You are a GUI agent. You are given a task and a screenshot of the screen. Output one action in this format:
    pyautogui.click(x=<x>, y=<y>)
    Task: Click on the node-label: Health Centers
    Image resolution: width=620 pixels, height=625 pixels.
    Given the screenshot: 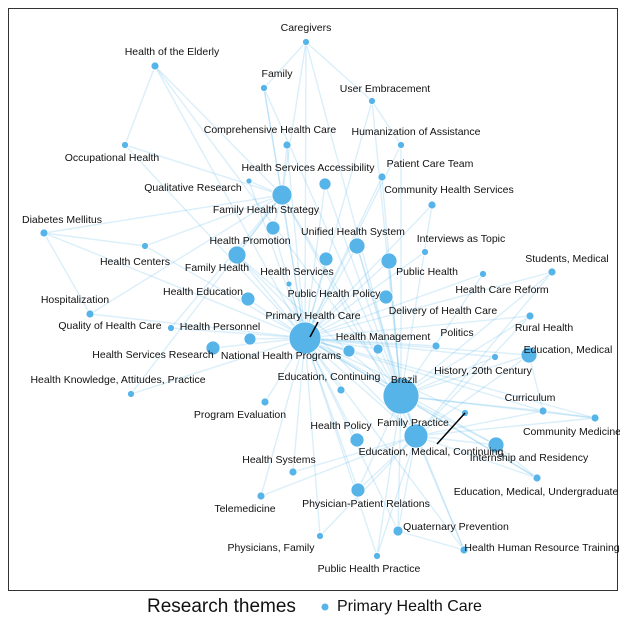 What is the action you would take?
    pyautogui.click(x=135, y=262)
    